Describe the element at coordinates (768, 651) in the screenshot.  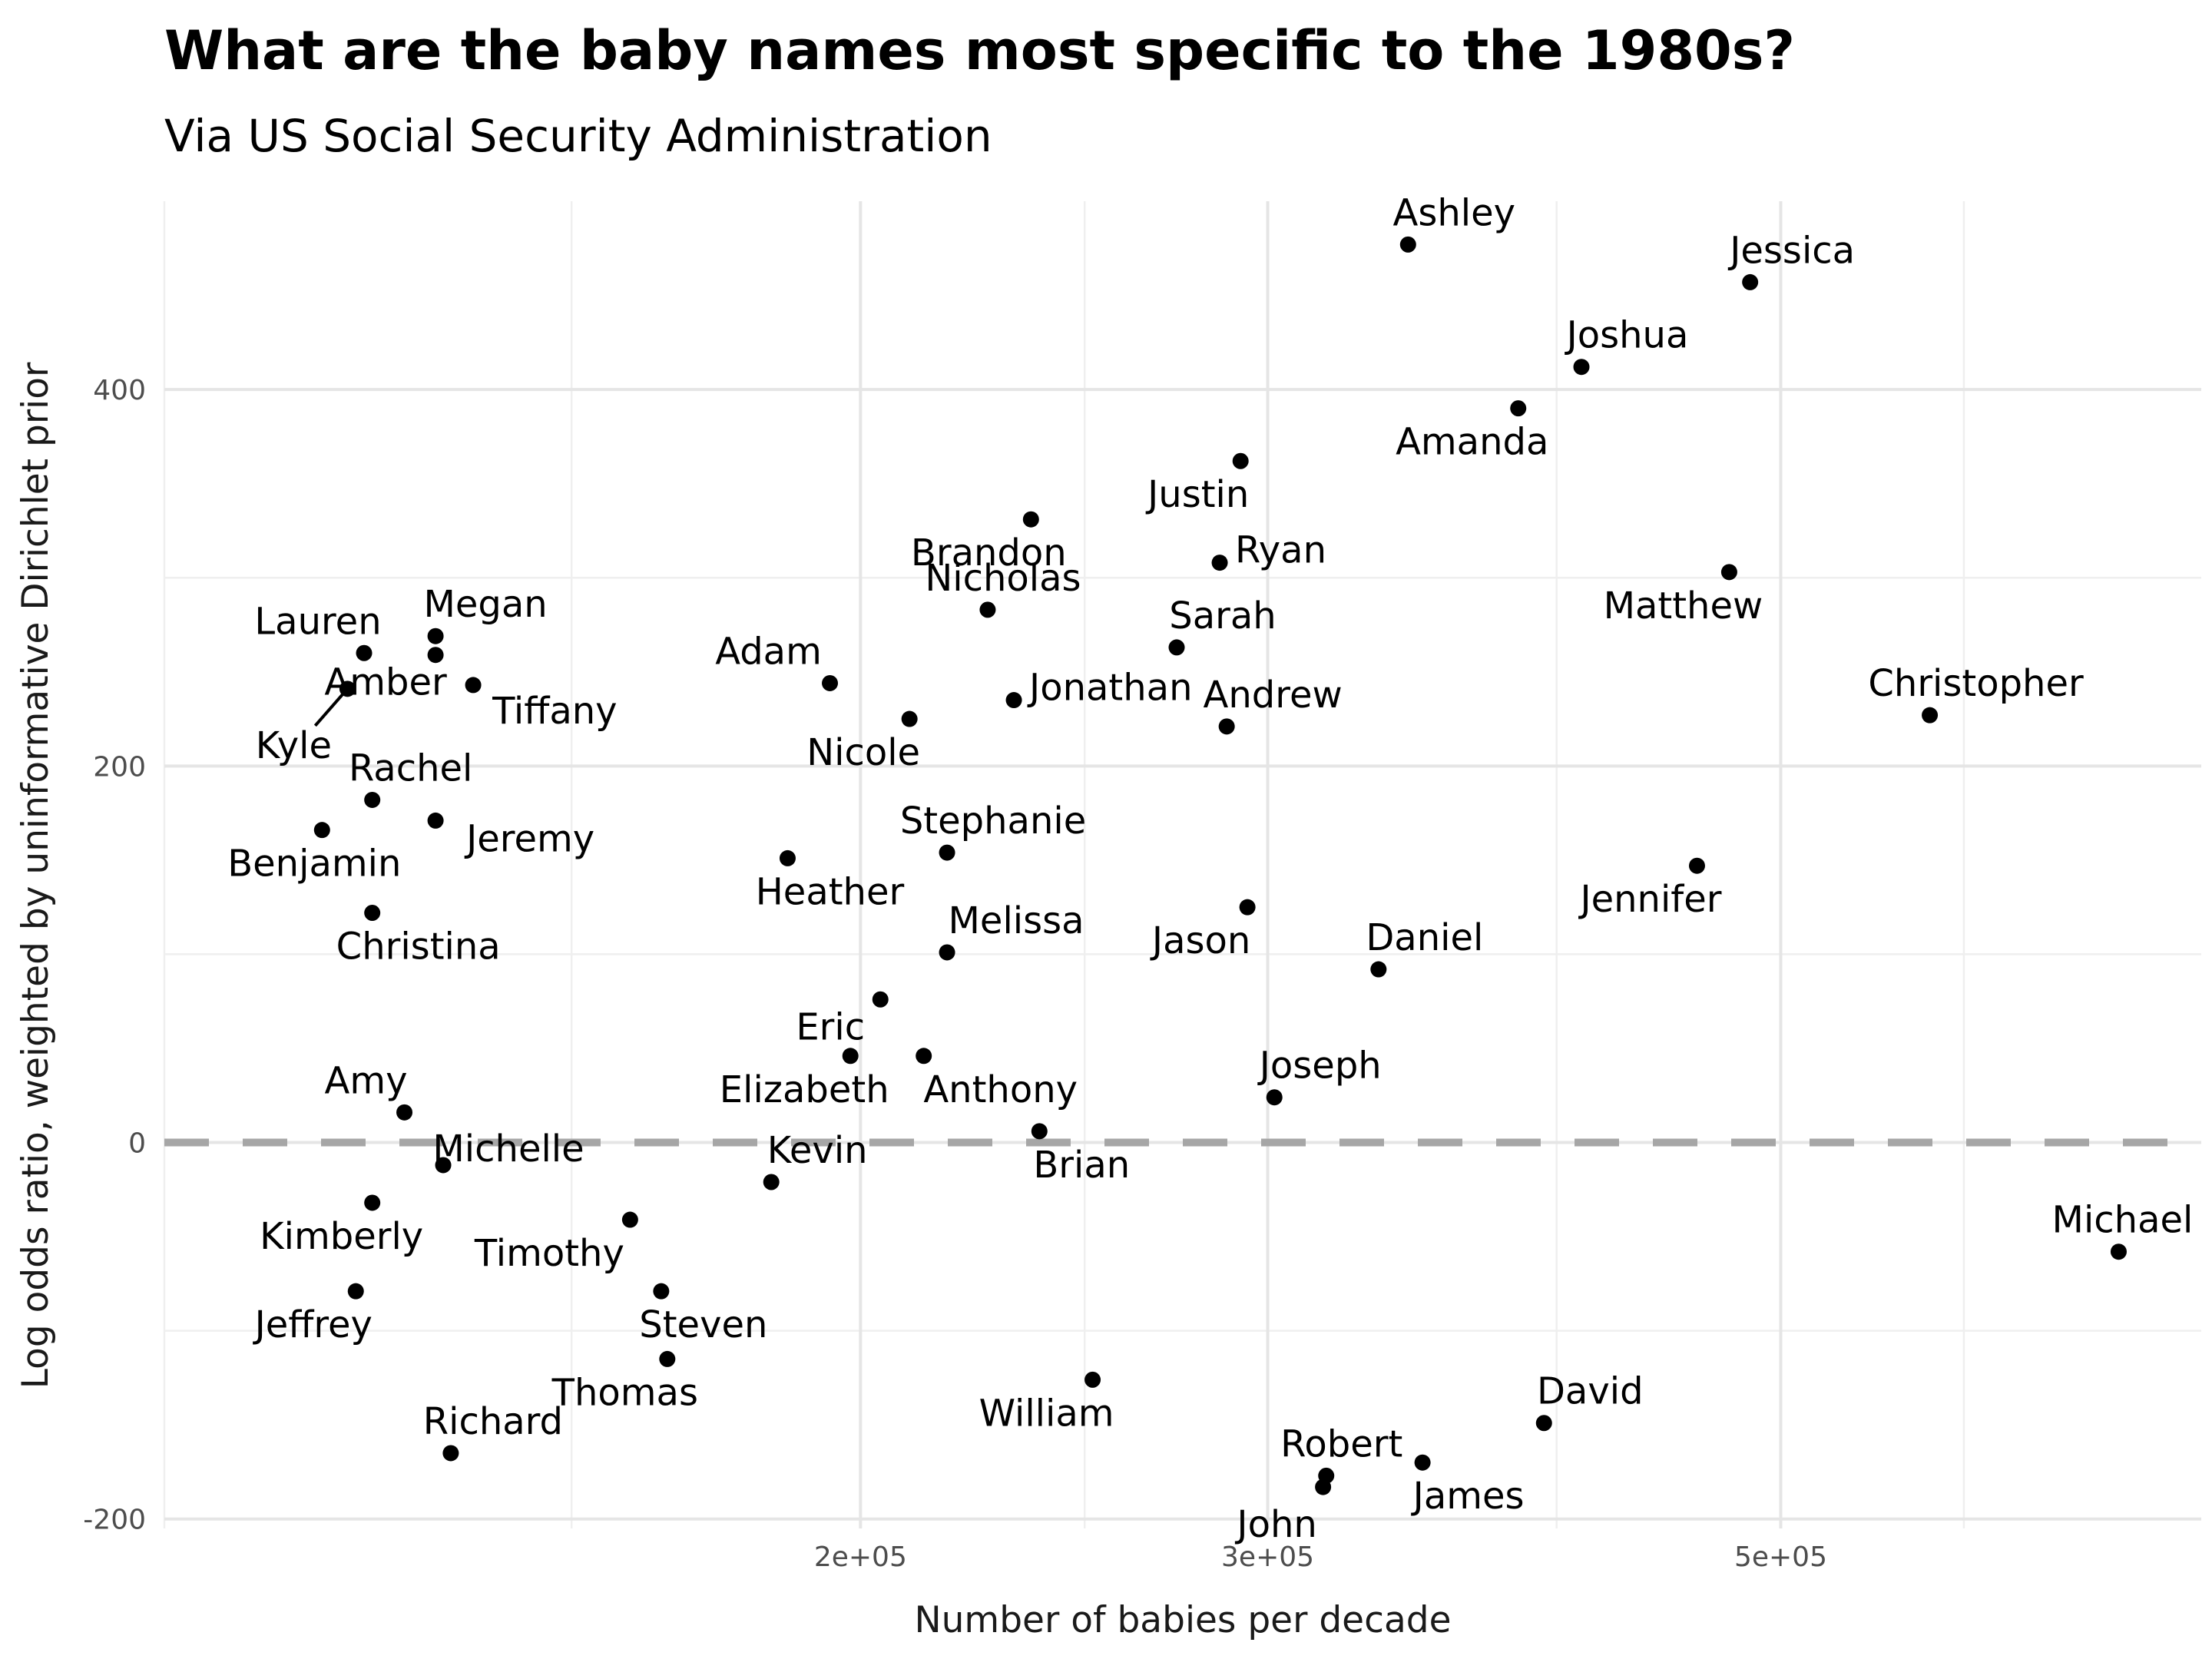
I see `point-label-adam: Adam` at that location.